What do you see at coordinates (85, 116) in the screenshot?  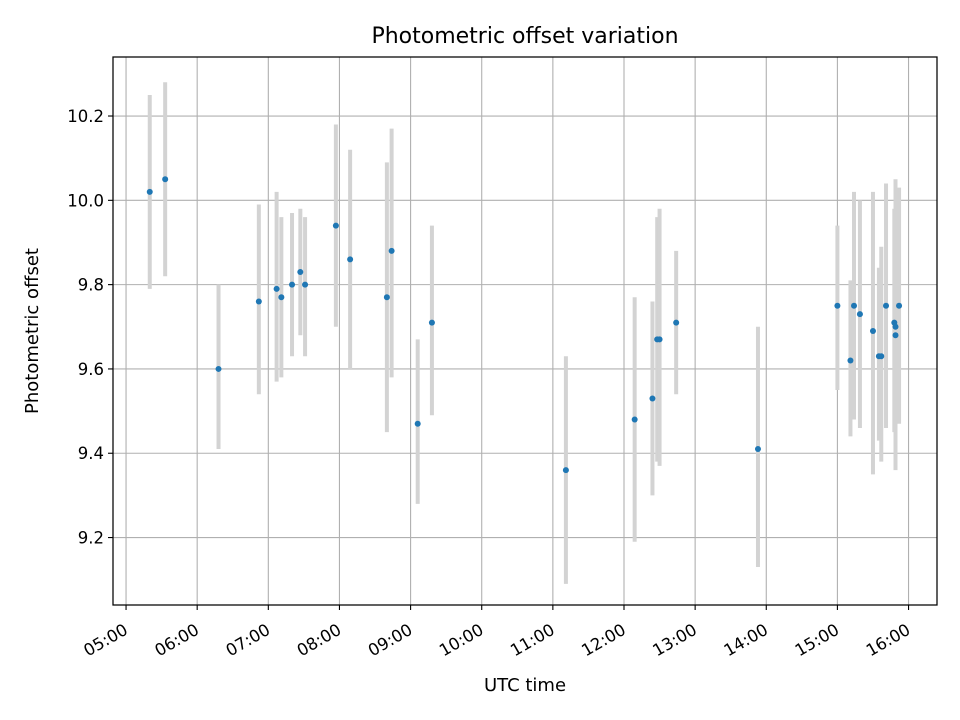 I see `y-tick-label: 10.2` at bounding box center [85, 116].